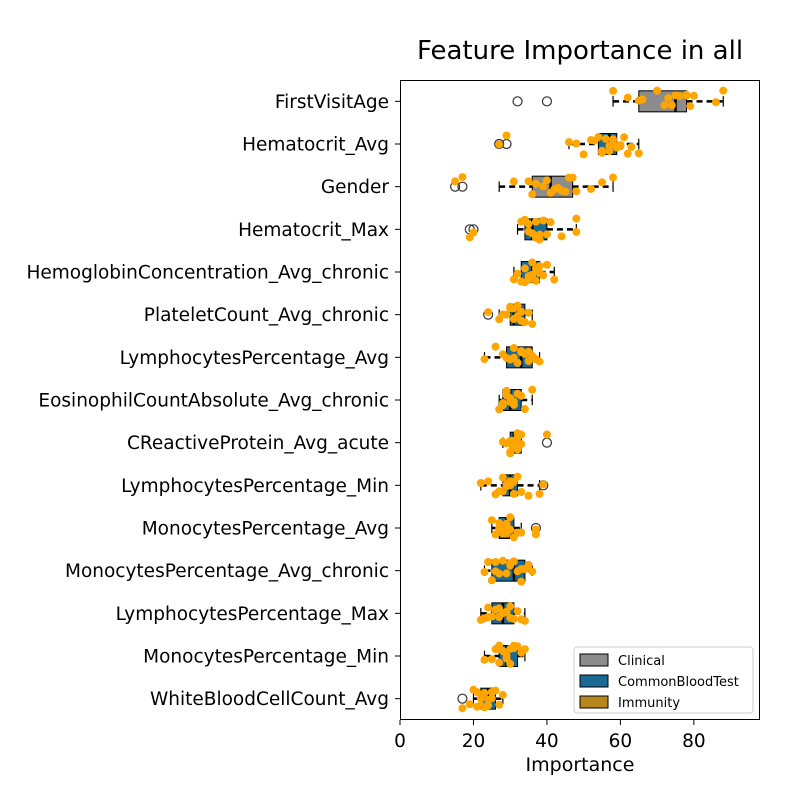 The image size is (800, 800). I want to click on x-tick-label: 0, so click(400, 741).